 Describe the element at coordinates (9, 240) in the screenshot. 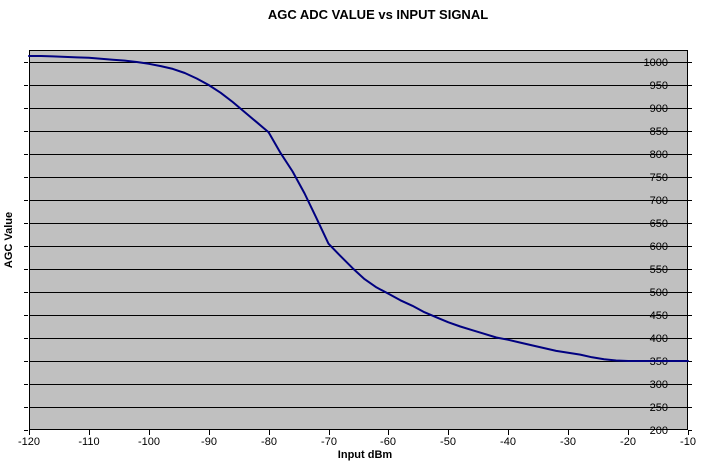

I see `y-axis-title: AGC Value` at that location.